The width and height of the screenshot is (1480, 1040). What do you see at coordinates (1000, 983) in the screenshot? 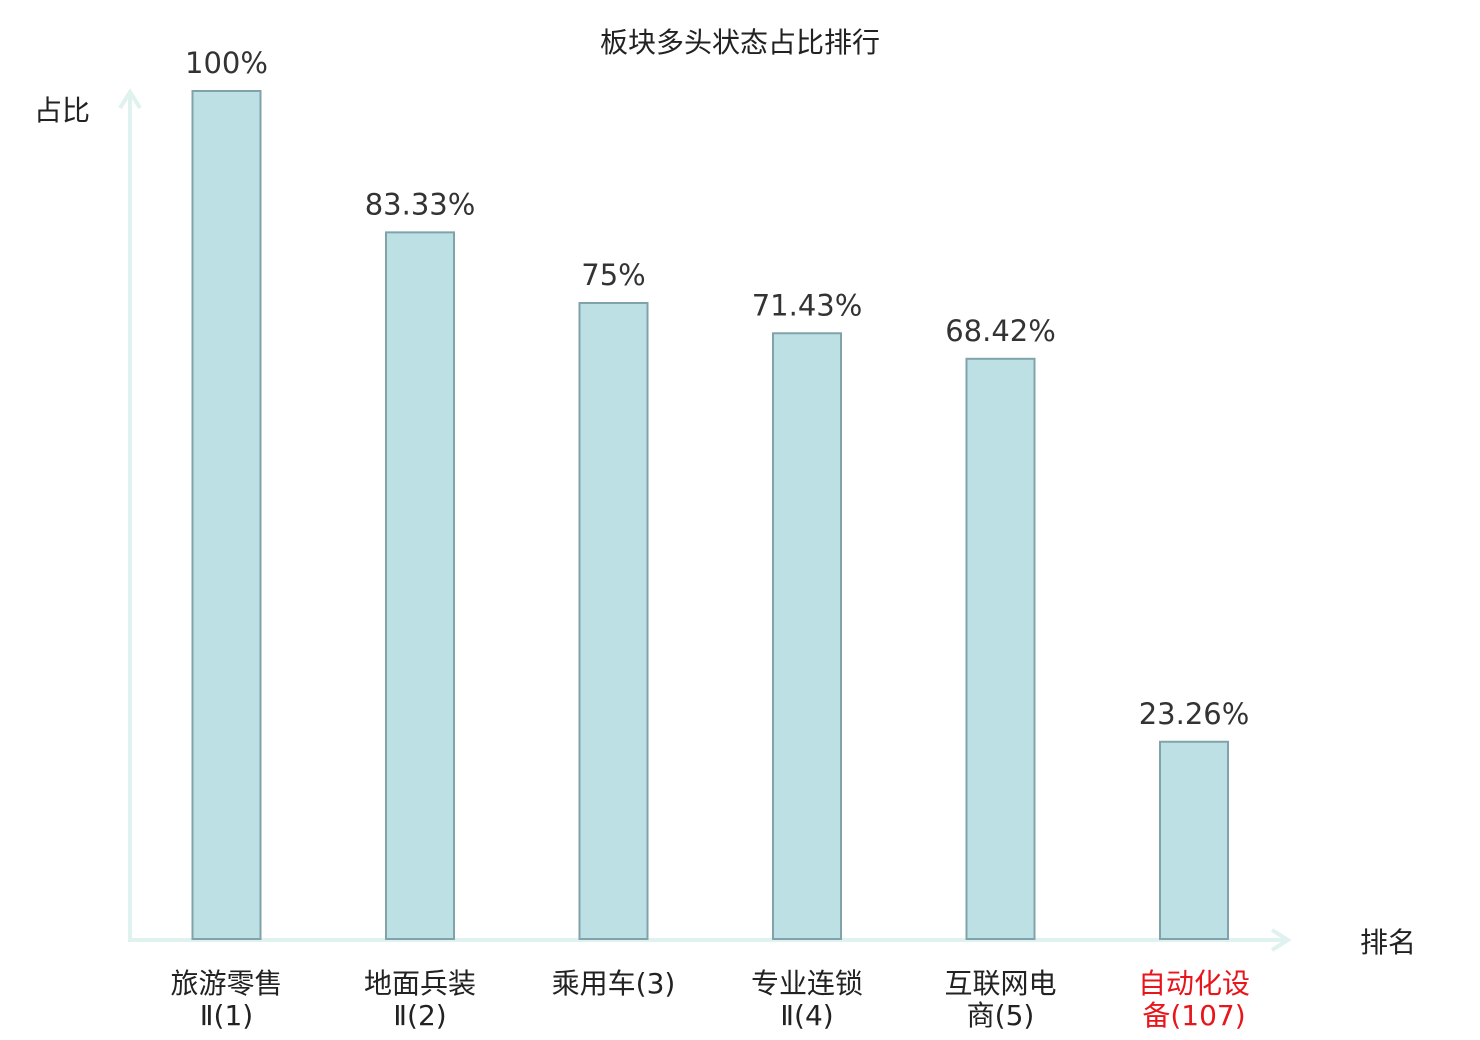
I see `category-label-5-line-1: 互联网电` at bounding box center [1000, 983].